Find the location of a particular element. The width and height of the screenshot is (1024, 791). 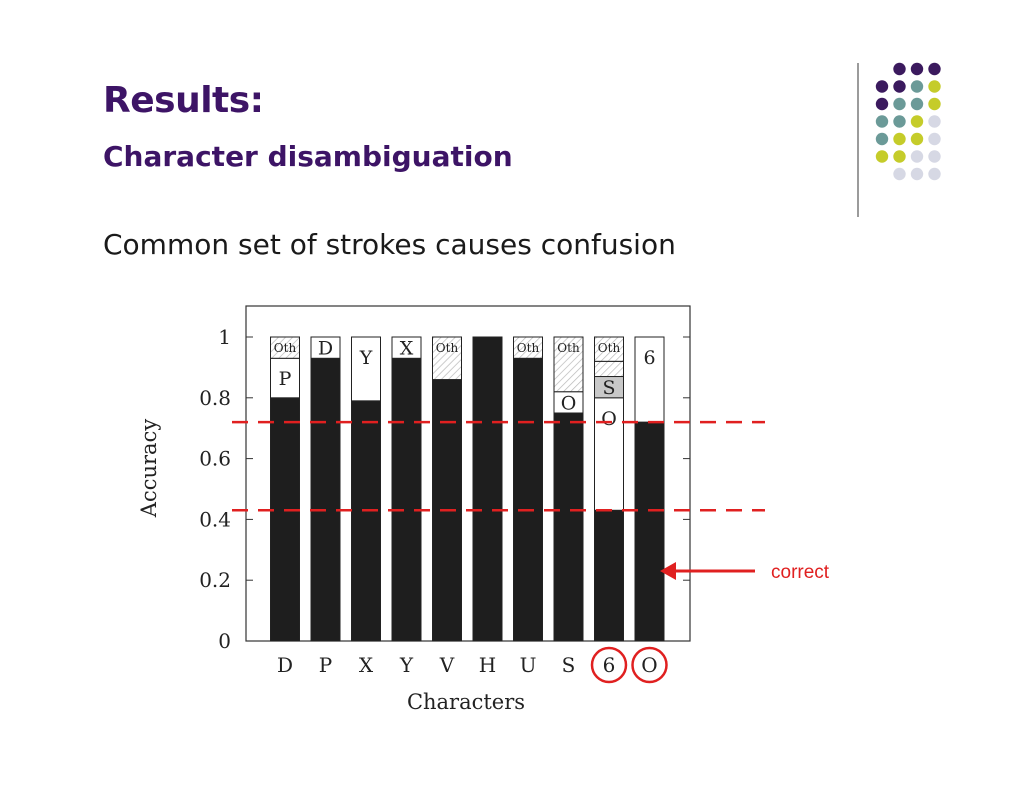

x-tick-label: P is located at coordinates (325, 665).